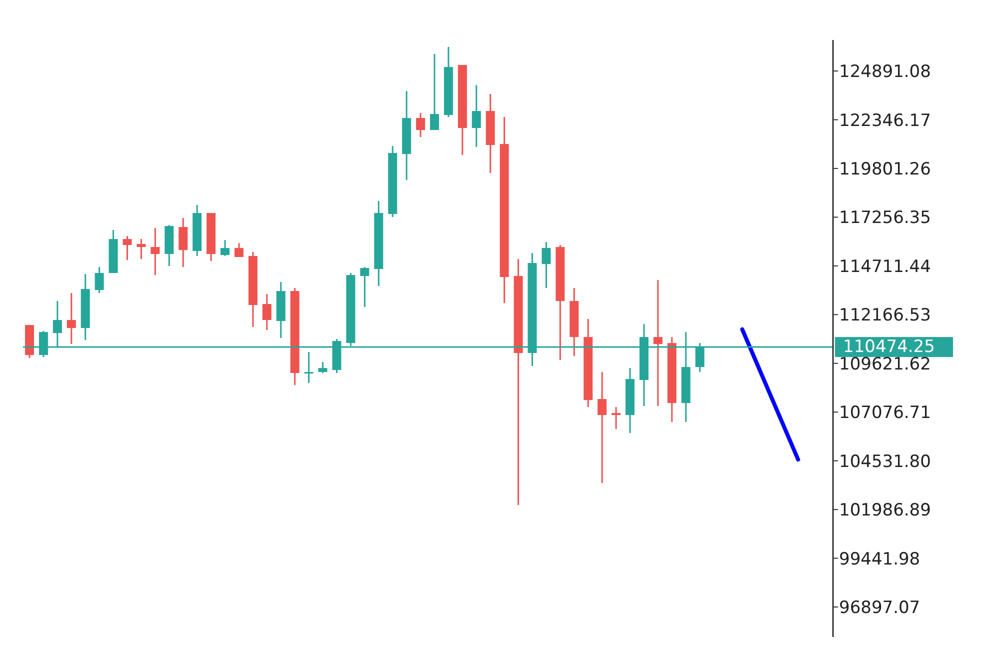  What do you see at coordinates (885, 510) in the screenshot?
I see `y-tick-label: 101986.89` at bounding box center [885, 510].